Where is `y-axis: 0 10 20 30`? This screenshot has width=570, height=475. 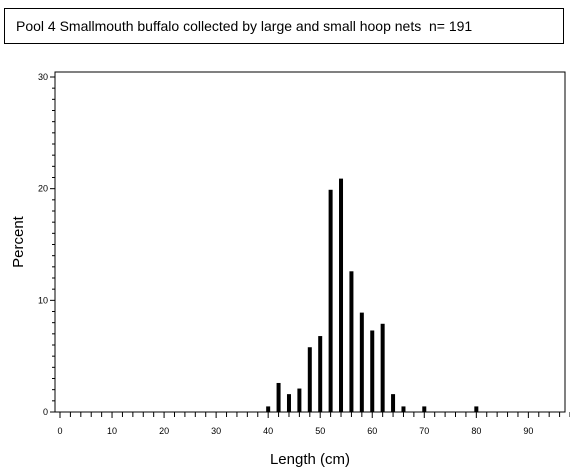 y-axis: 0 10 20 30 is located at coordinates (46, 244).